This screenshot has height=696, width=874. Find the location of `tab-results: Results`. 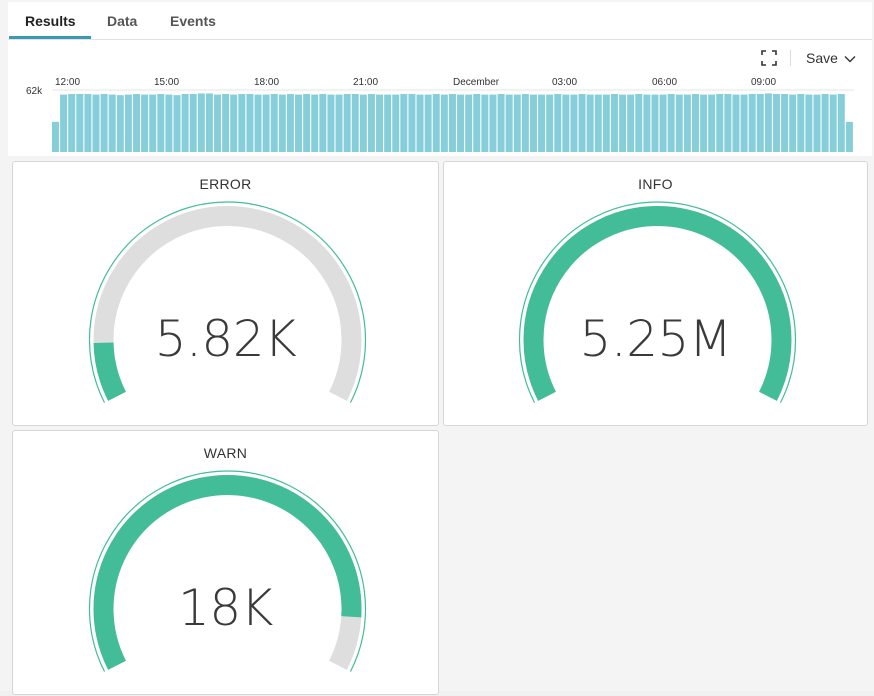

tab-results: Results is located at coordinates (50, 21).